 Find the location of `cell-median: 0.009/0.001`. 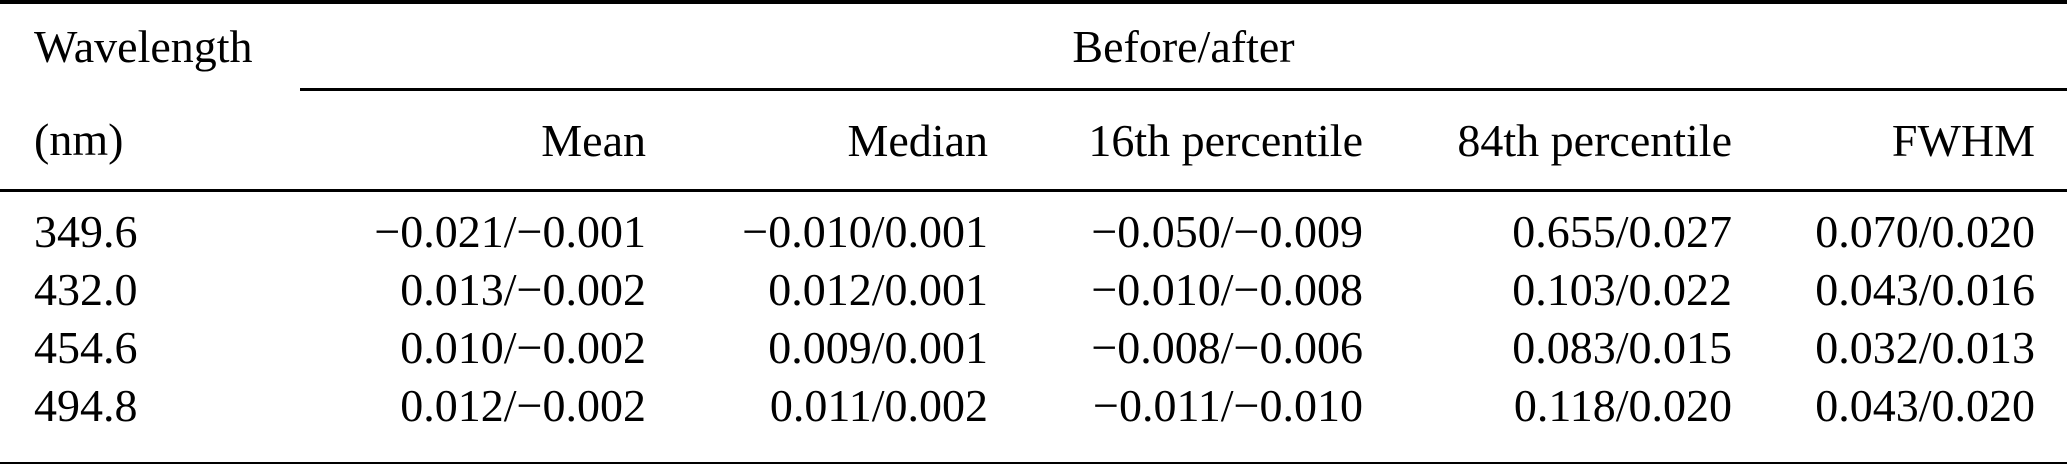

cell-median: 0.009/0.001 is located at coordinates (878, 347).